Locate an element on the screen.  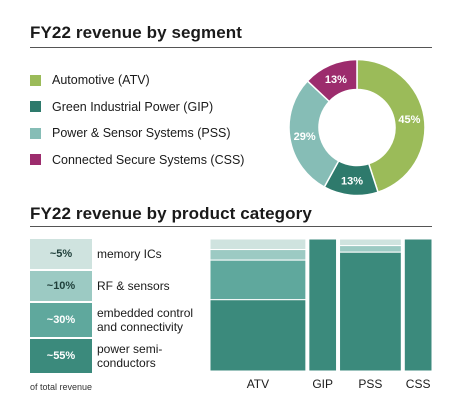
donut-slice-atv is located at coordinates (391, 126).